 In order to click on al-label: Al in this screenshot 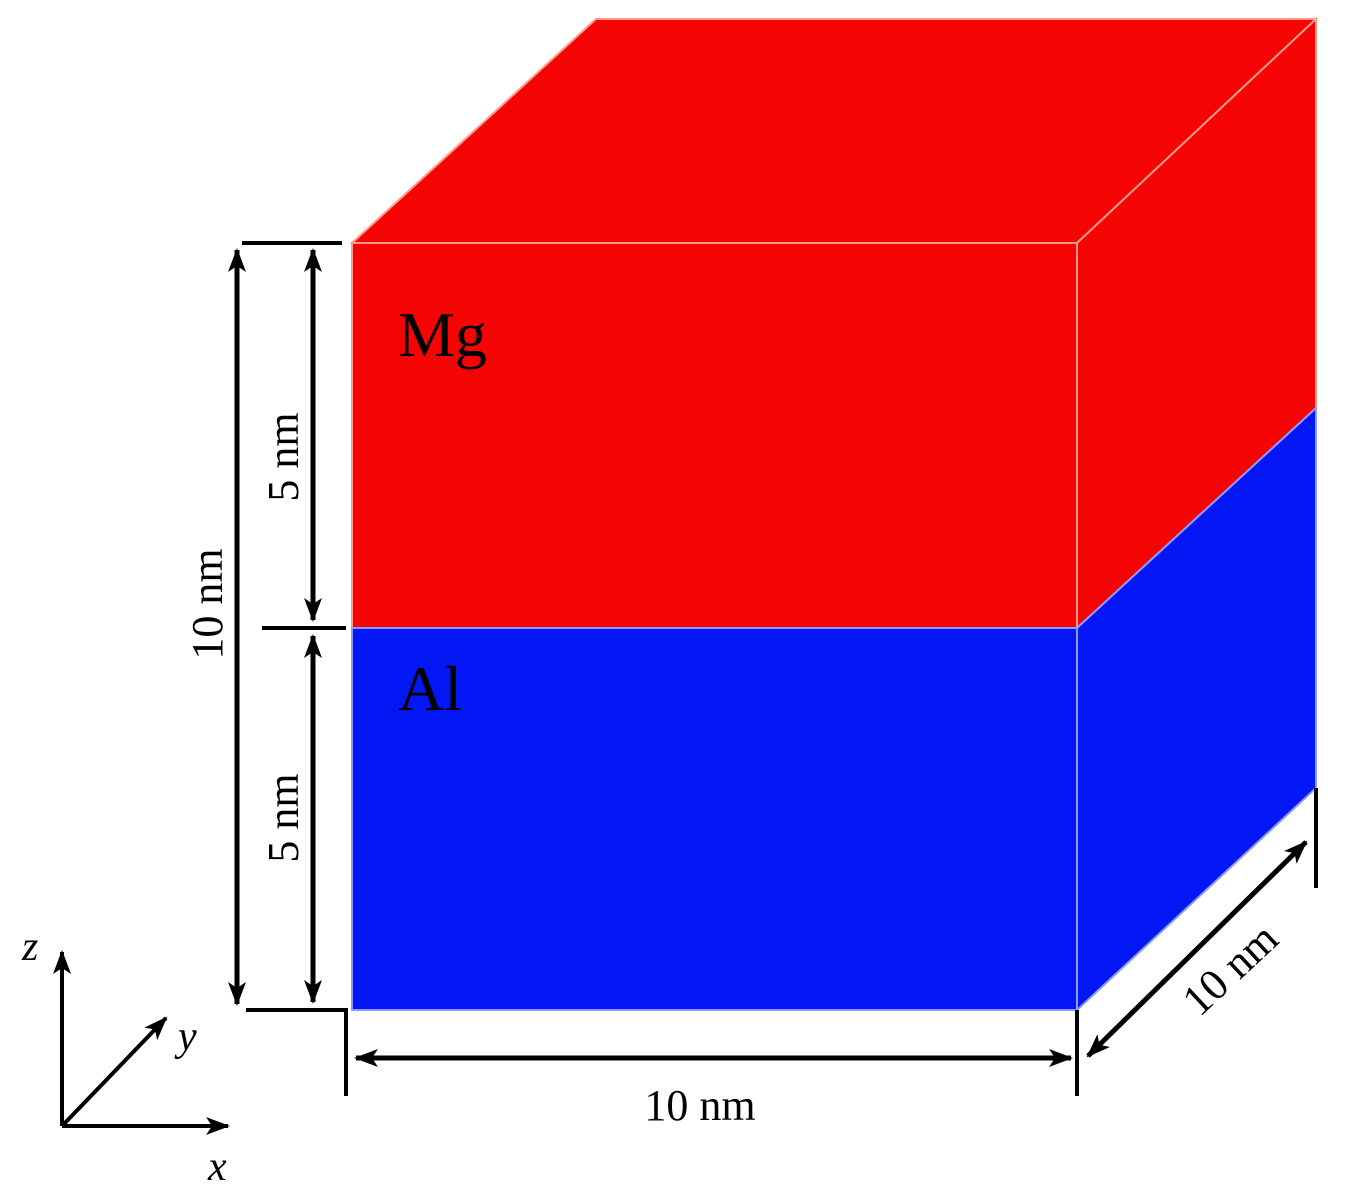, I will do `click(430, 688)`.